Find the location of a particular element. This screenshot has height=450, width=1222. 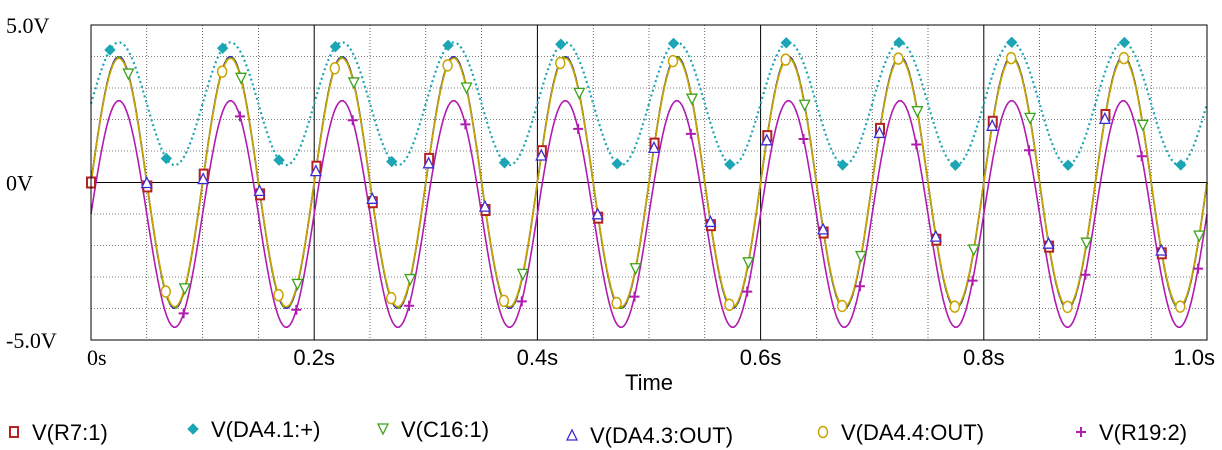

legend-entry: V(C16:1) is located at coordinates (432, 429).